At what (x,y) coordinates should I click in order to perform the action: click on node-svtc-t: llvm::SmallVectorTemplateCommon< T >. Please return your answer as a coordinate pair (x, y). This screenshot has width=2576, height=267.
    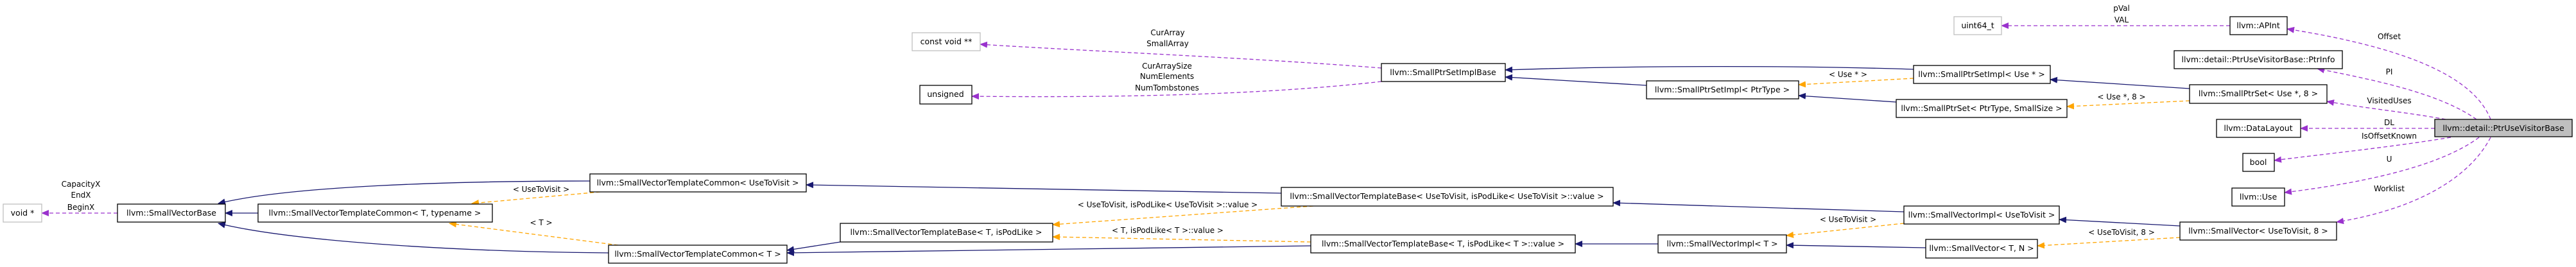
    Looking at the image, I should click on (698, 255).